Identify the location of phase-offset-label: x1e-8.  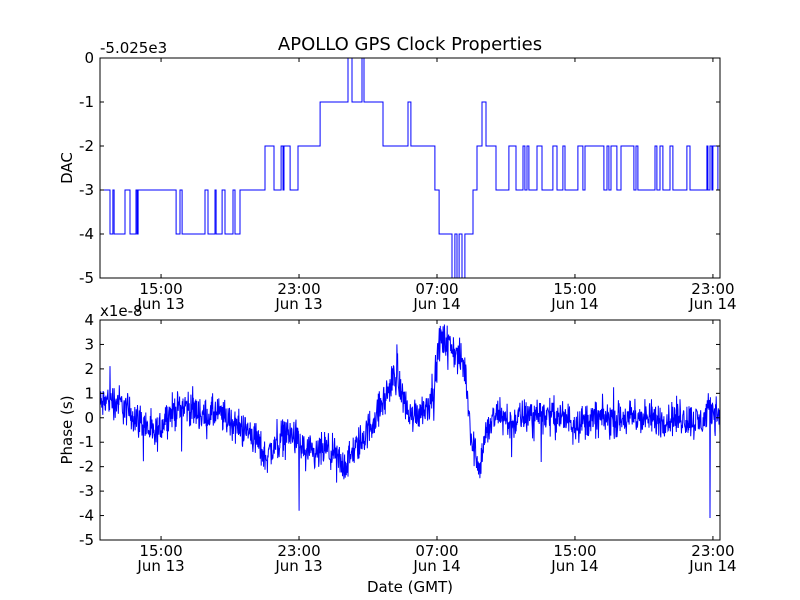
(121, 311).